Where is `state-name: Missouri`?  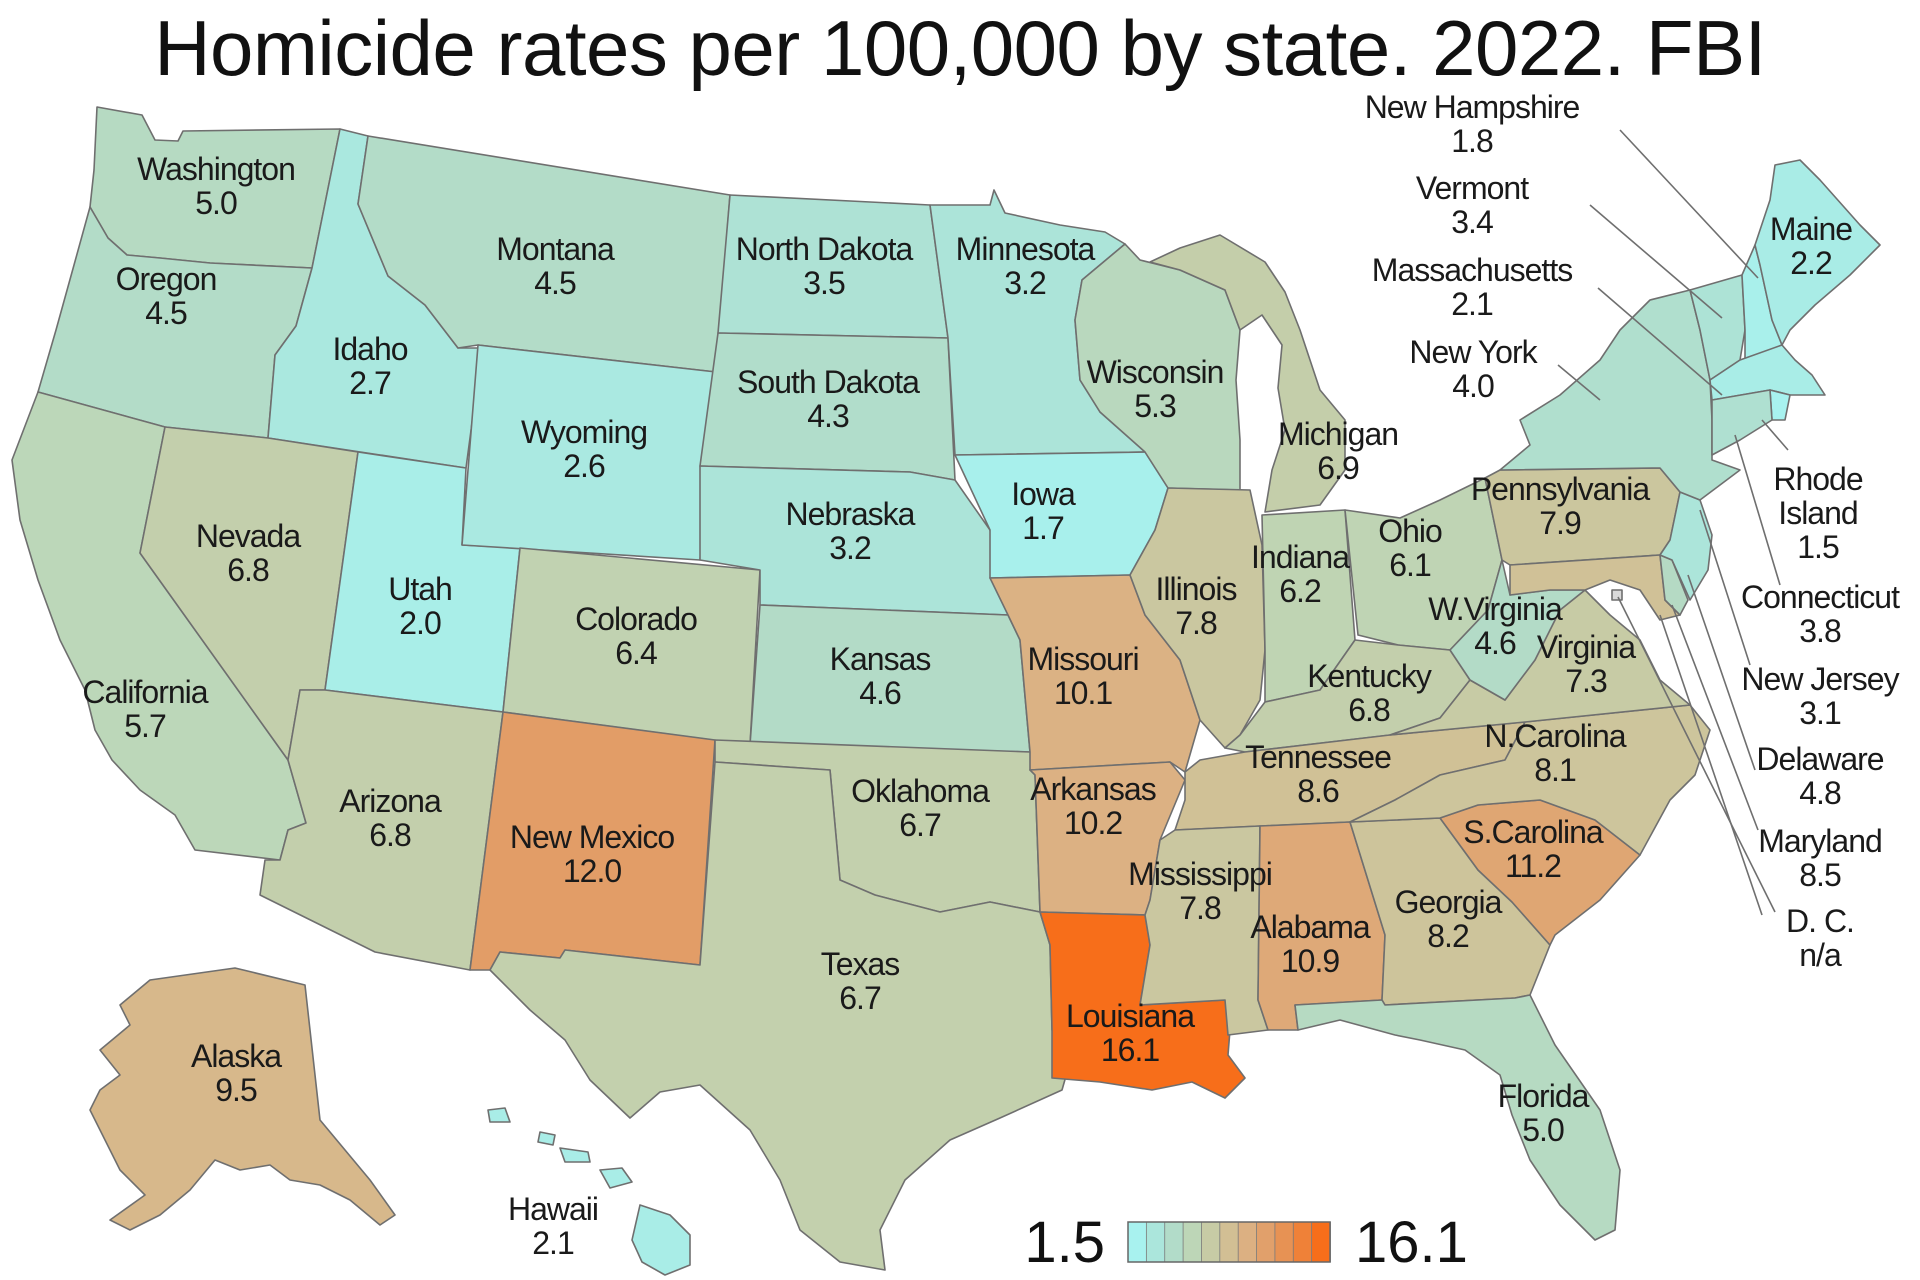
state-name: Missouri is located at coordinates (1082, 659).